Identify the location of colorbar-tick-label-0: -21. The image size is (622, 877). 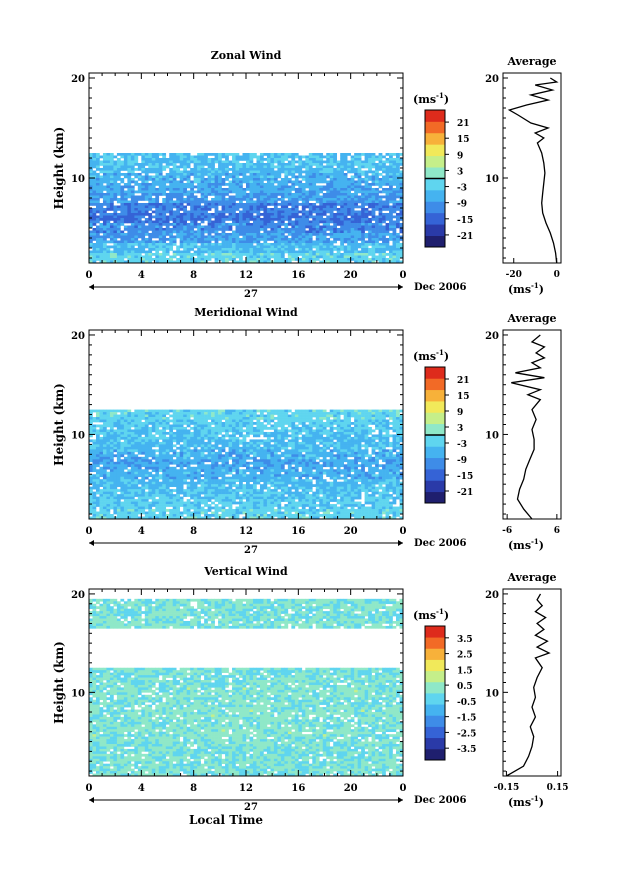
(465, 237).